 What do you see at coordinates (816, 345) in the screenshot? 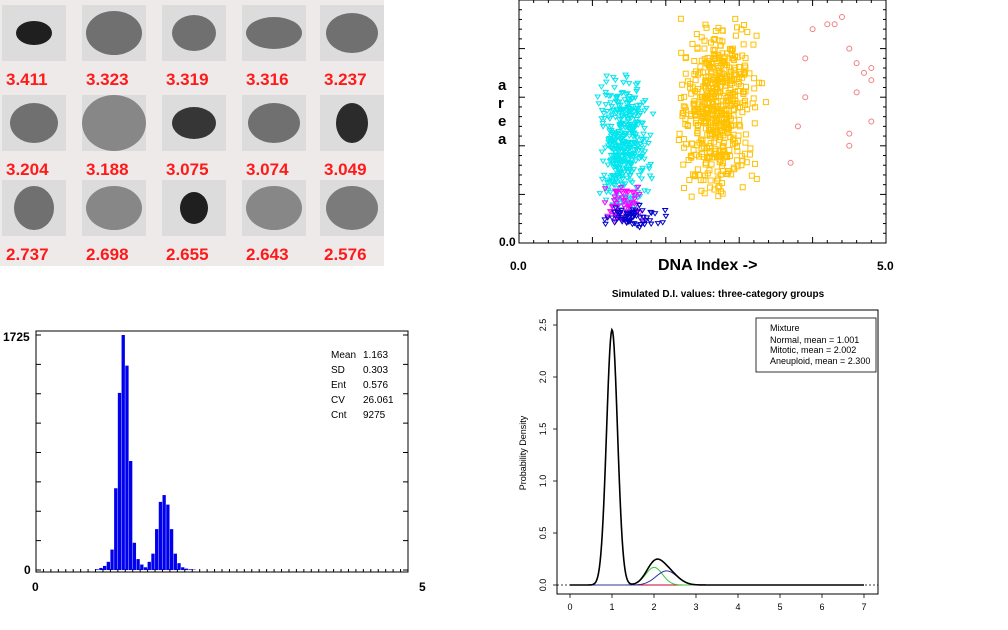
I see `density-legend-box` at bounding box center [816, 345].